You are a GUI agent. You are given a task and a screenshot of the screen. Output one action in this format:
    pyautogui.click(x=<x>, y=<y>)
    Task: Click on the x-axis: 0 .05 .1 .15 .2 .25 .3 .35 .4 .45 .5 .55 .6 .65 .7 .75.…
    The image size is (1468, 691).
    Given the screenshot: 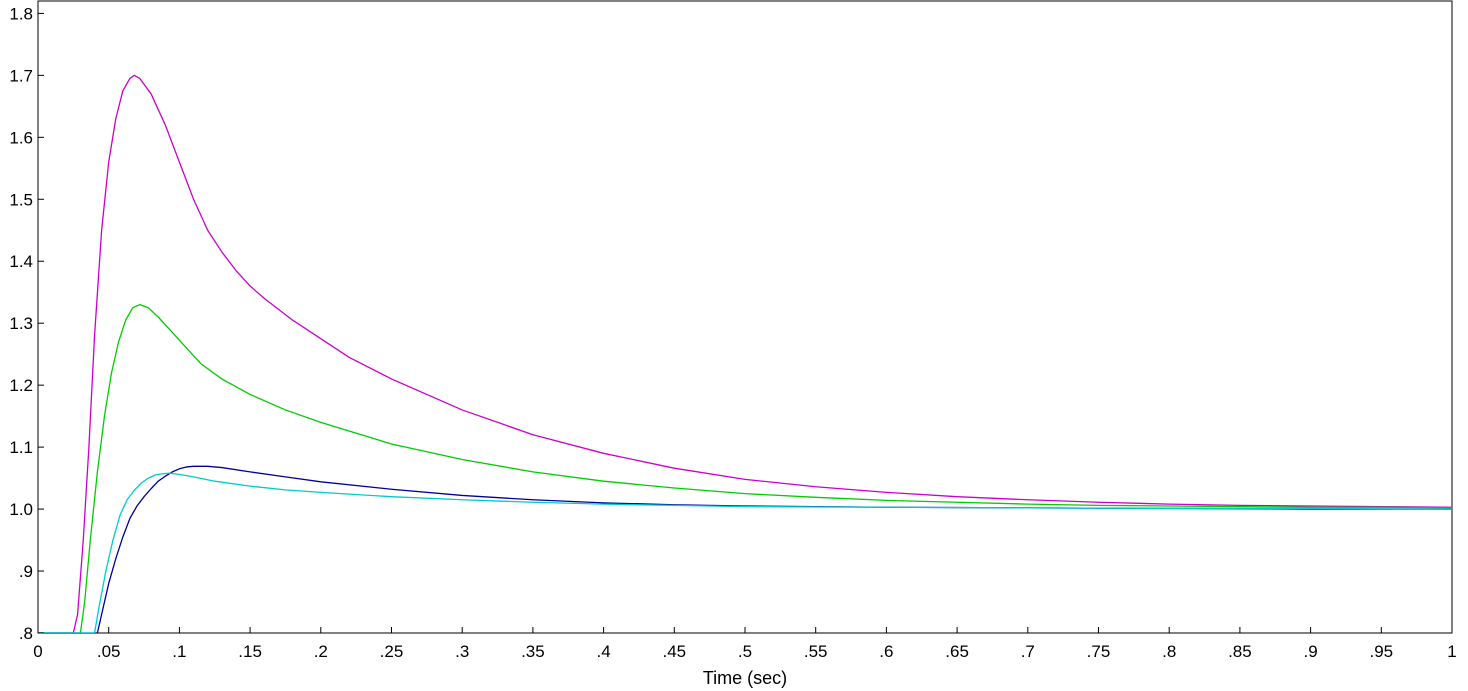 What is the action you would take?
    pyautogui.click(x=745, y=644)
    